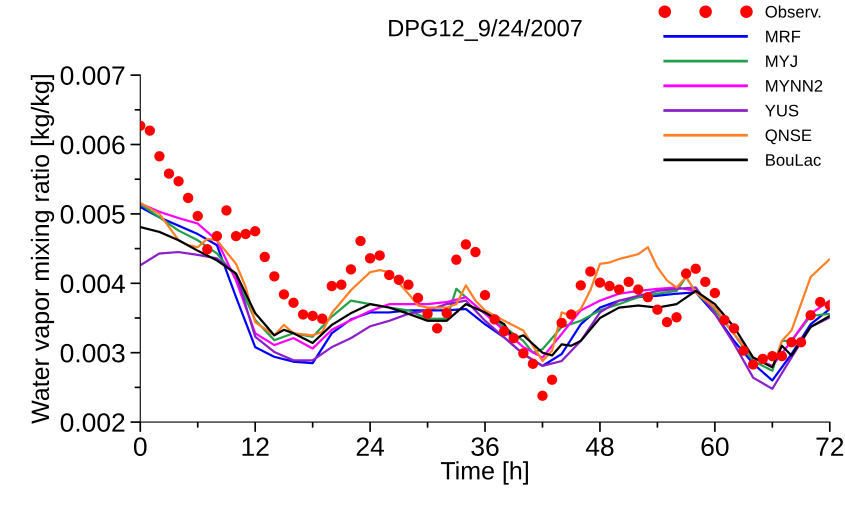  Describe the element at coordinates (140, 446) in the screenshot. I see `x-tick-label: 0` at that location.